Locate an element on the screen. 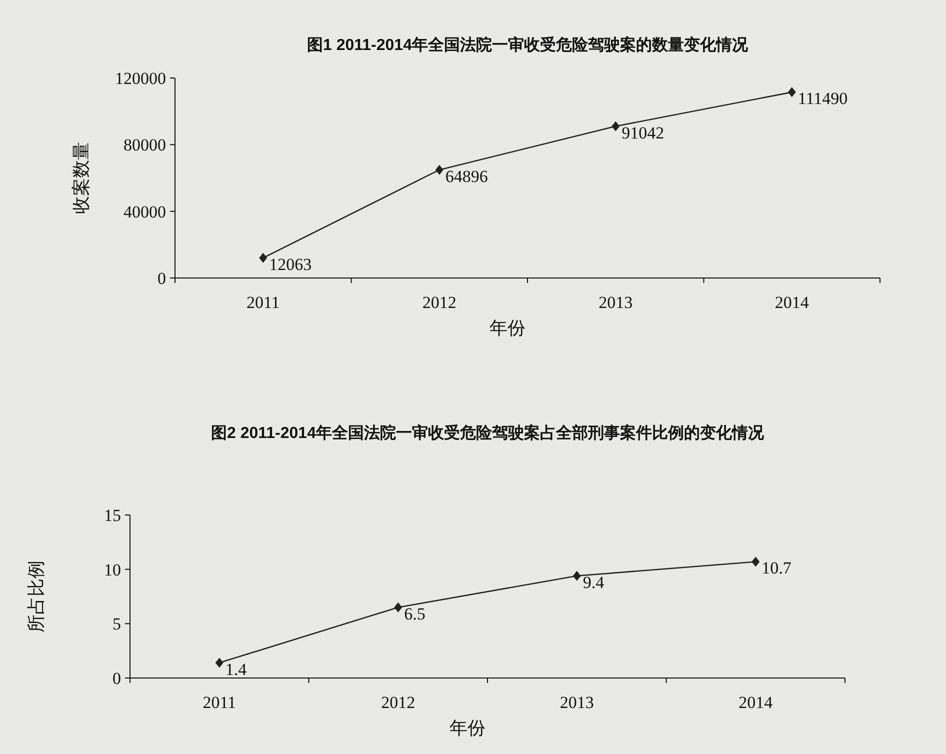  y-tick-label: 5 is located at coordinates (116, 624).